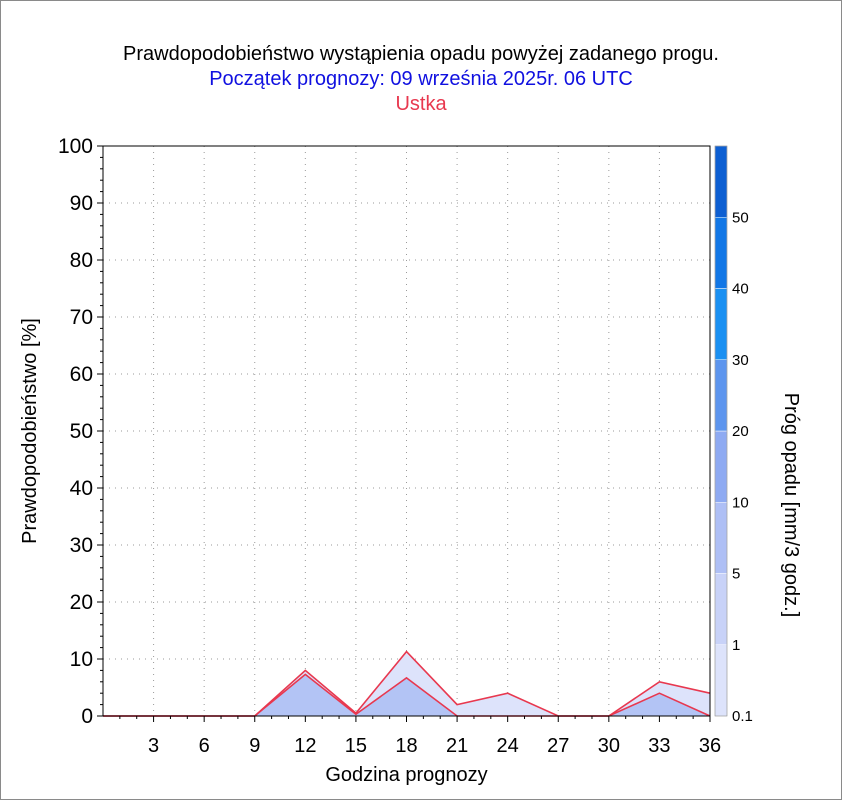 The height and width of the screenshot is (800, 842). Describe the element at coordinates (710, 746) in the screenshot. I see `x-tick-label: 36` at that location.